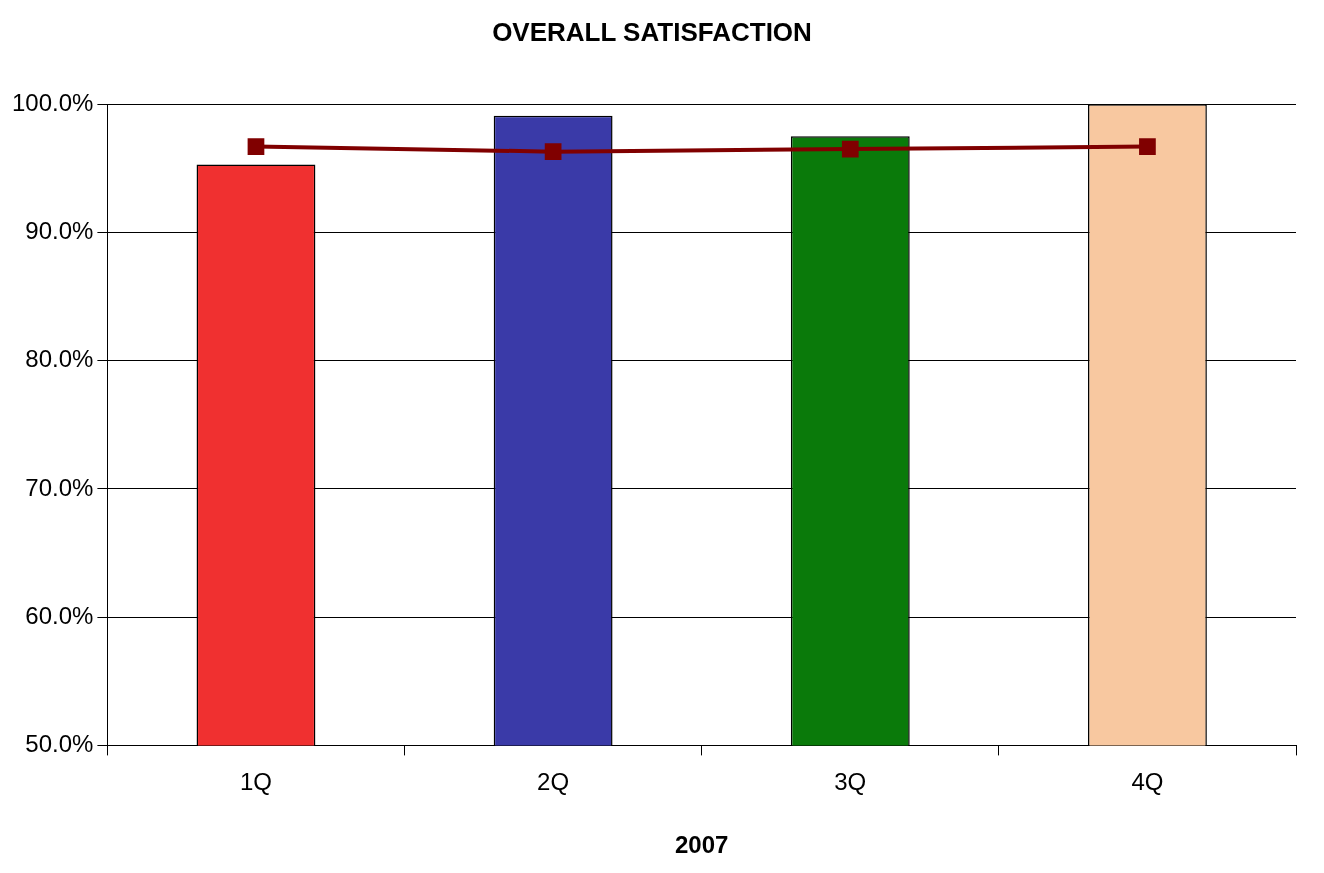 This screenshot has width=1324, height=873. Describe the element at coordinates (59, 231) in the screenshot. I see `y-tick-label: 90.0%` at that location.